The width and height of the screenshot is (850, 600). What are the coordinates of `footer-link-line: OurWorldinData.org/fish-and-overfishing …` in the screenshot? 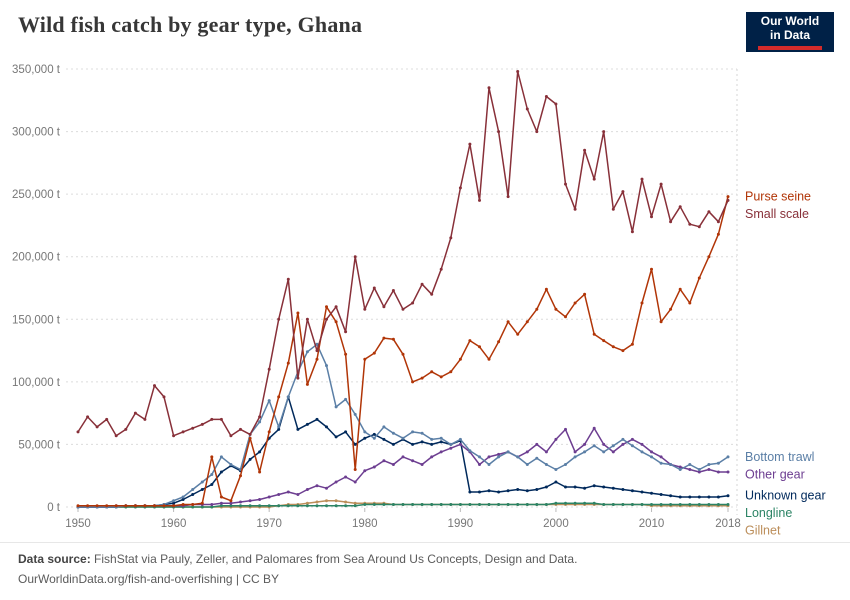 It's located at (425, 580).